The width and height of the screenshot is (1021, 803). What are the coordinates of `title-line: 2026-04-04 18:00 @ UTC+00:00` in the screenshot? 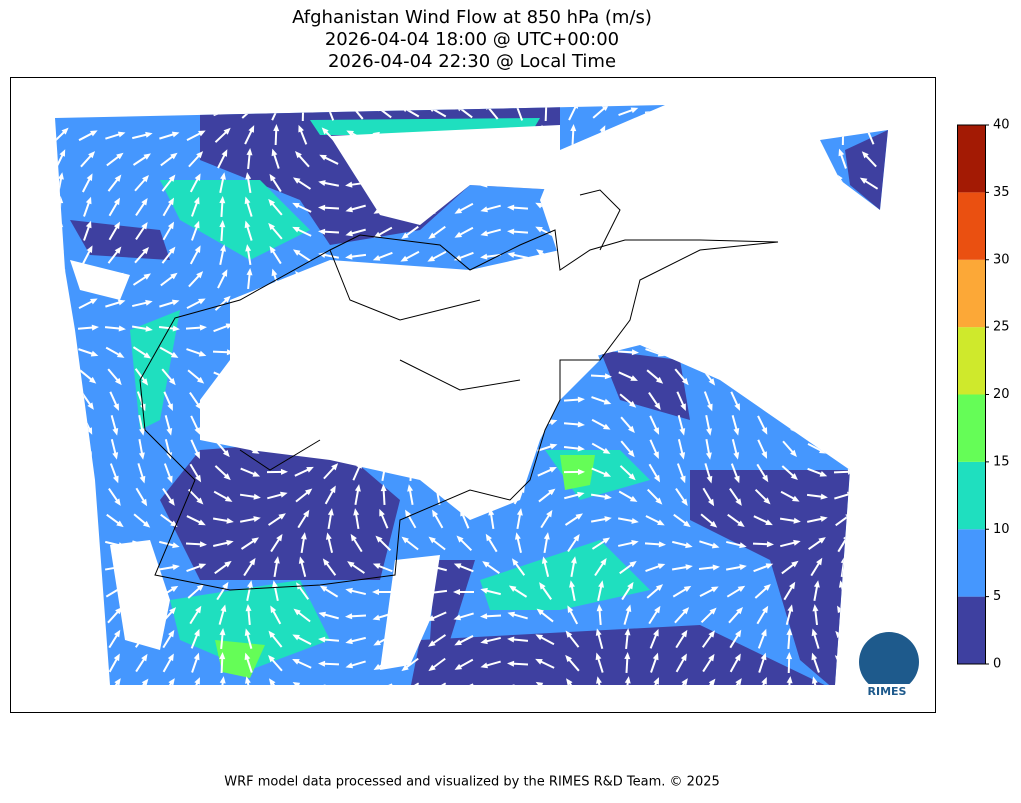 It's located at (472, 39).